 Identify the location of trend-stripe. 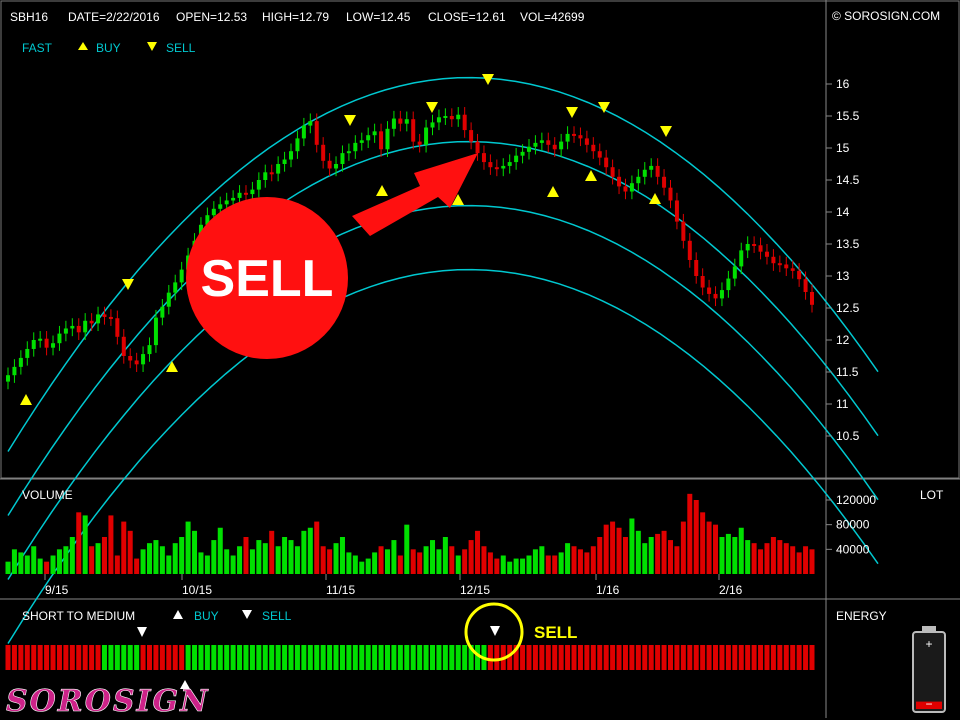
(410, 657).